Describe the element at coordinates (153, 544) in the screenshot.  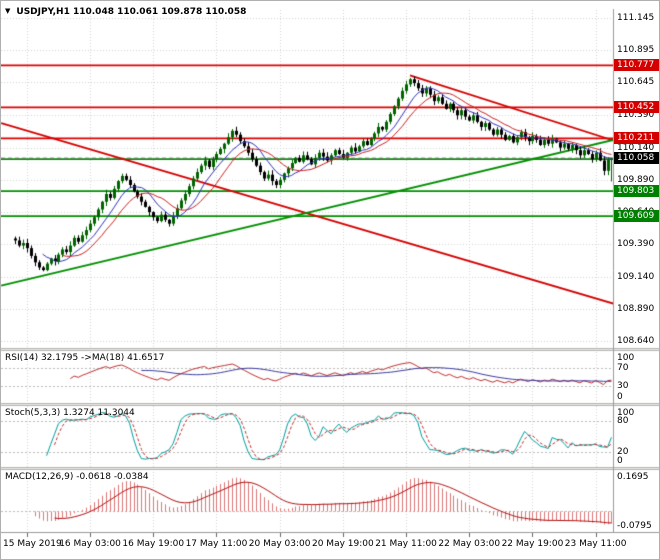
I see `time-axis-label: 16 May 19:00` at that location.